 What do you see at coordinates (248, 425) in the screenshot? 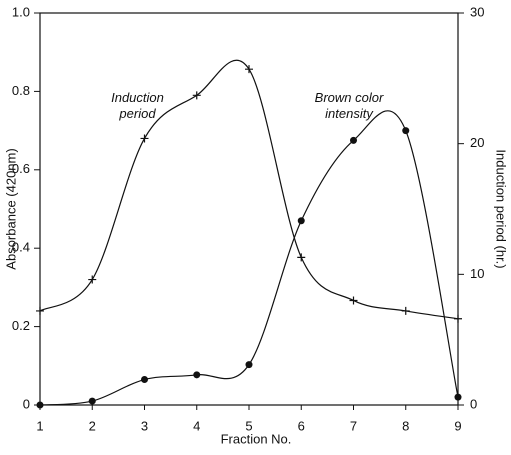
I see `x-tick-label: 5` at bounding box center [248, 425].